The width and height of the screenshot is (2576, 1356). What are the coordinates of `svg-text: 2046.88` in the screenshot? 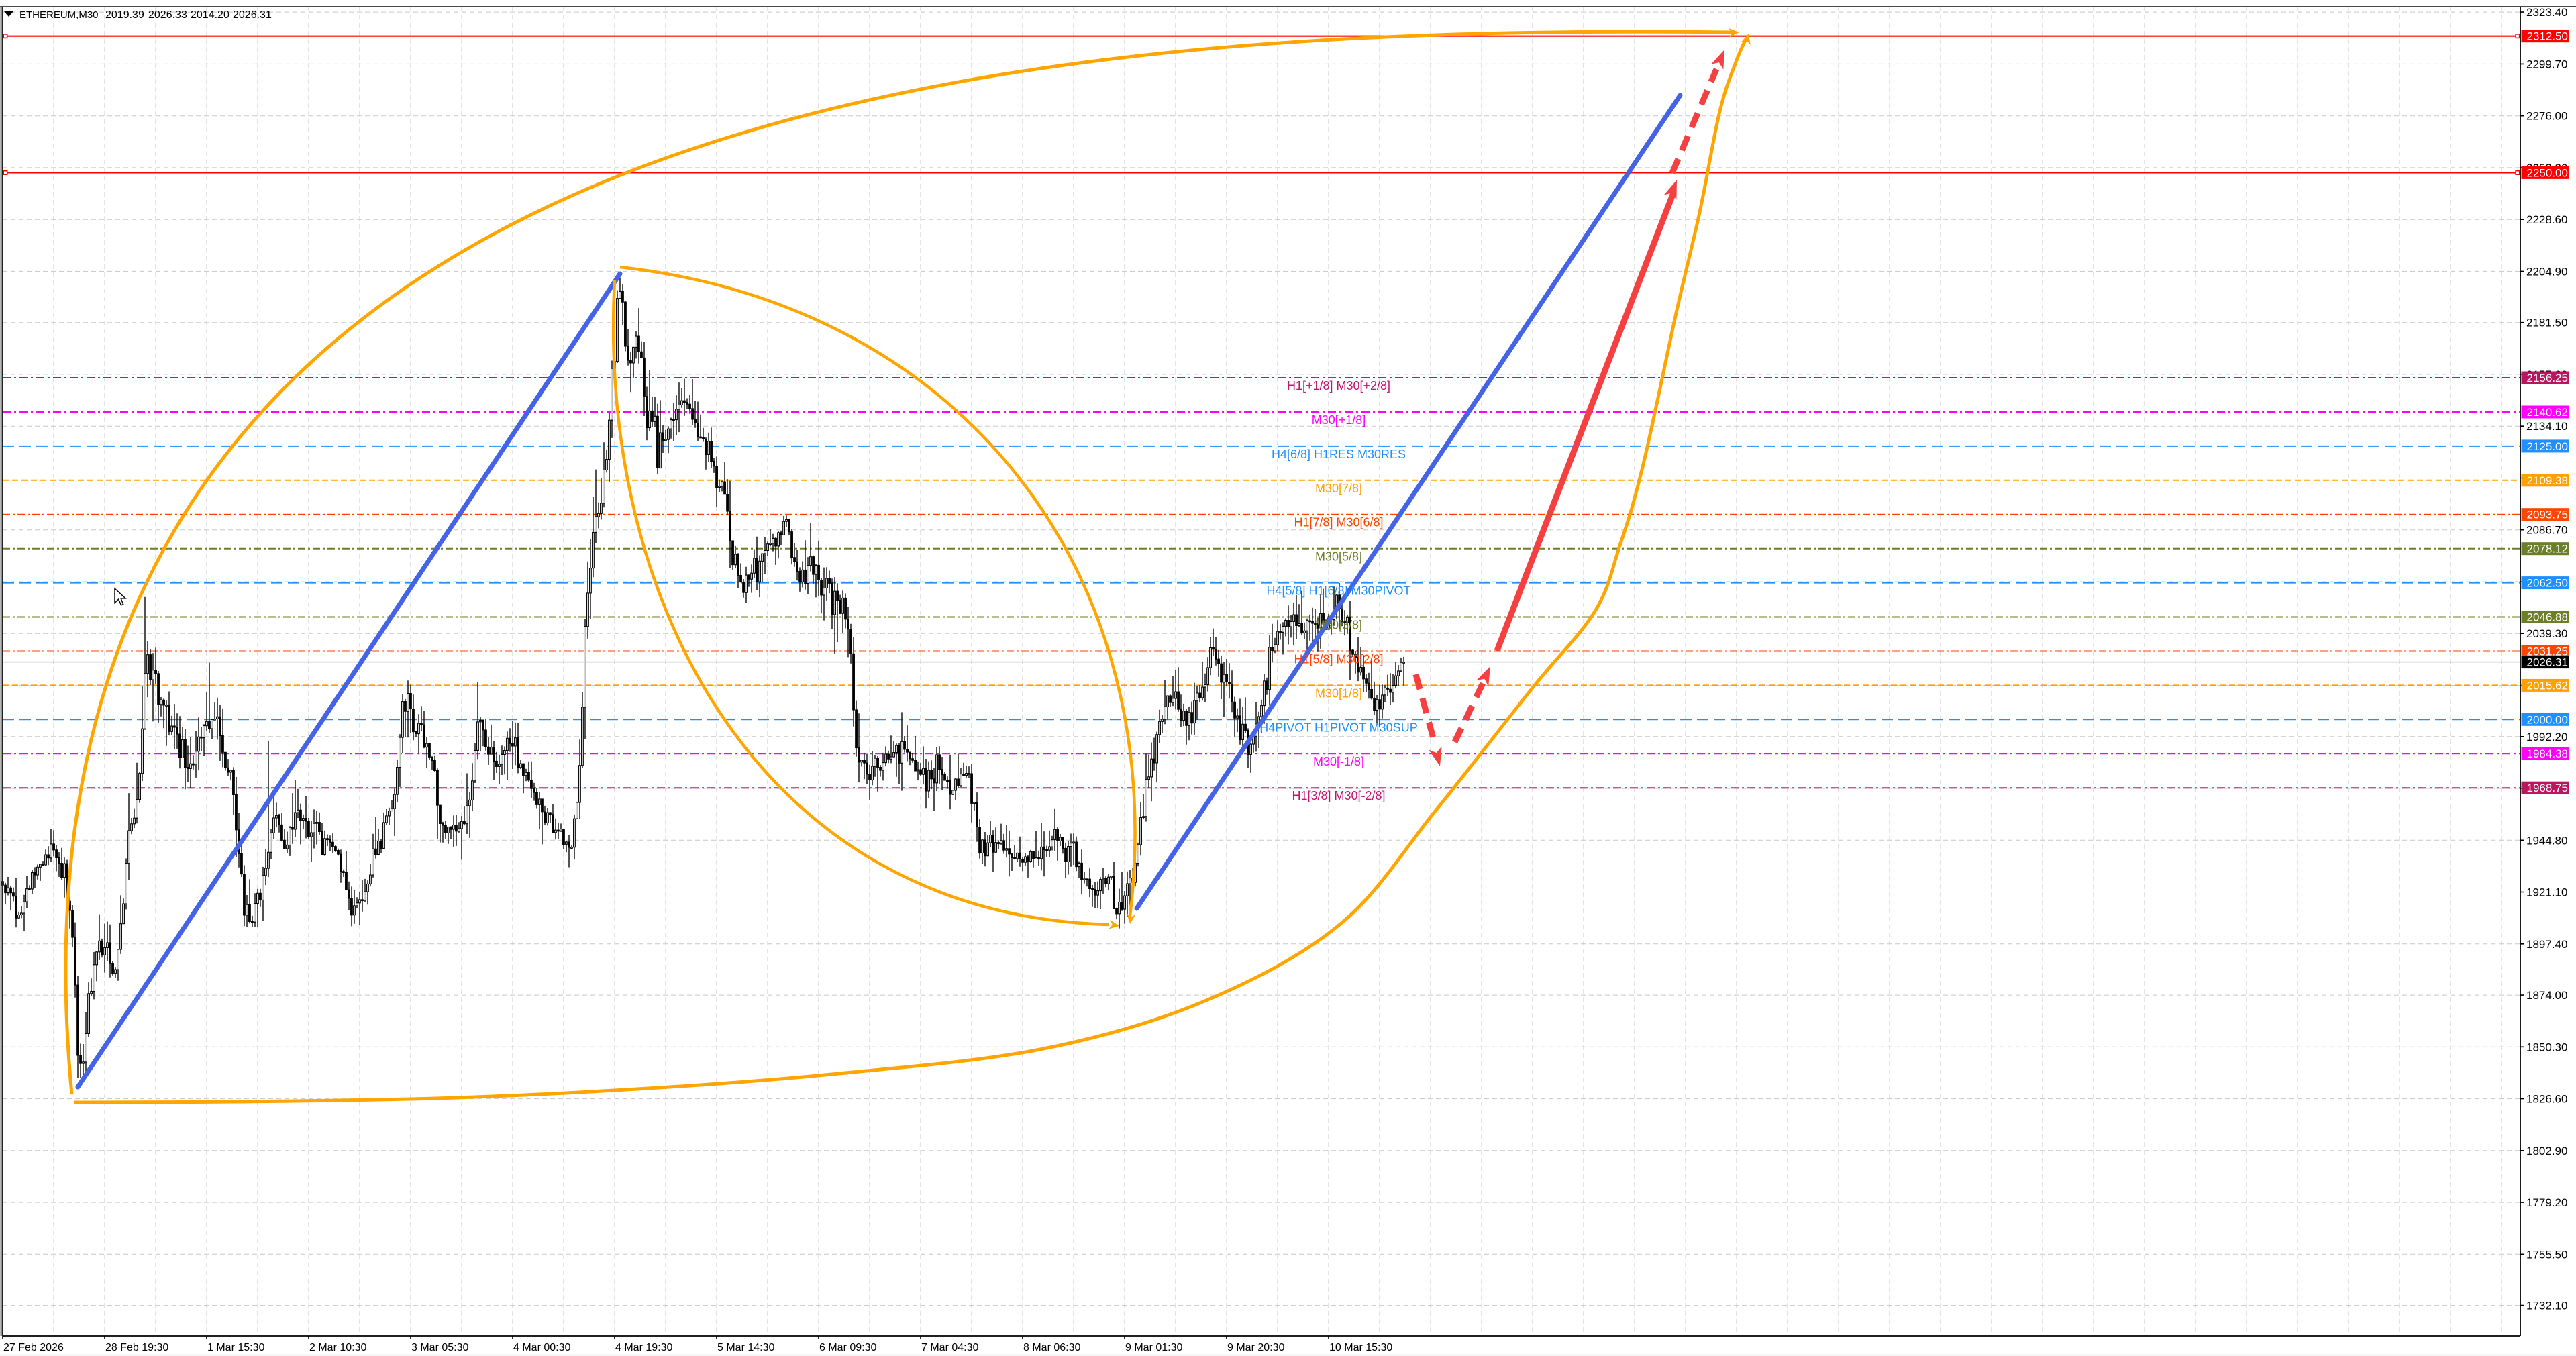 It's located at (2547, 617).